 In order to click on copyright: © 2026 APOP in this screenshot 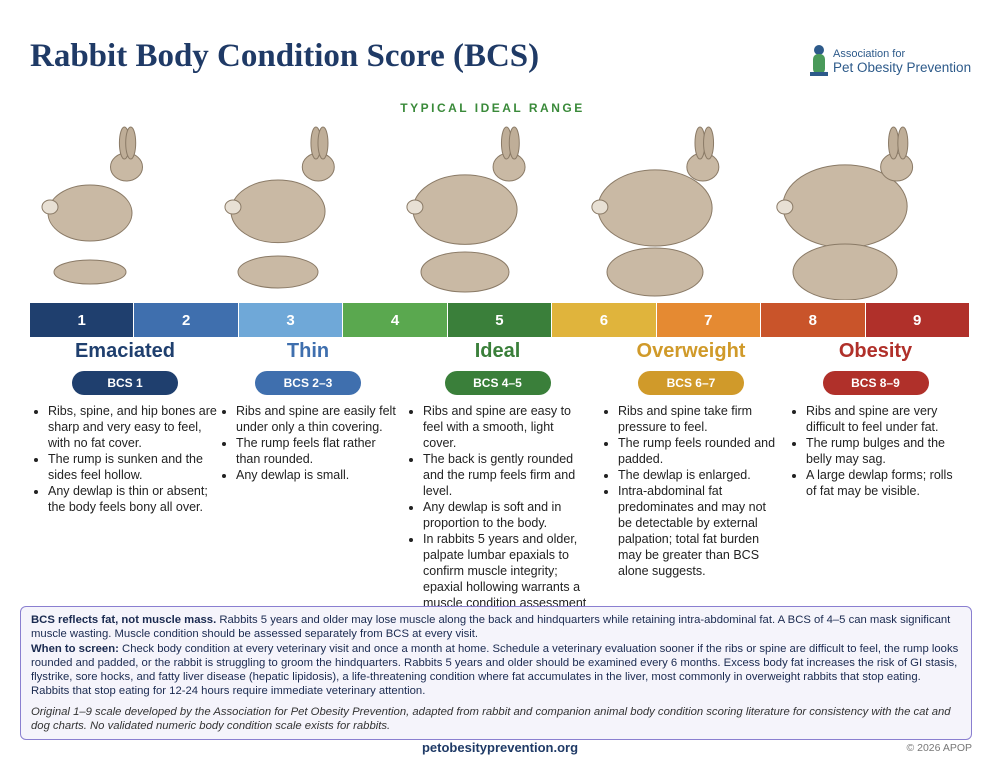, I will do `click(939, 748)`.